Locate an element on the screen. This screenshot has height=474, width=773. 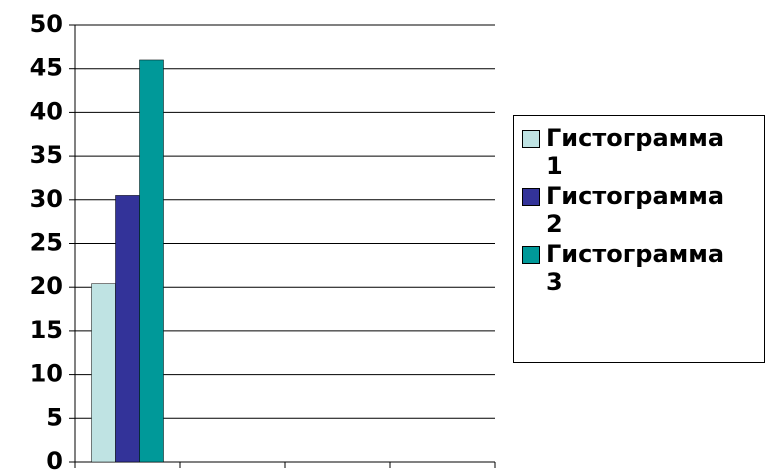
legend-entry: Гистограмма 1 is located at coordinates (641, 152).